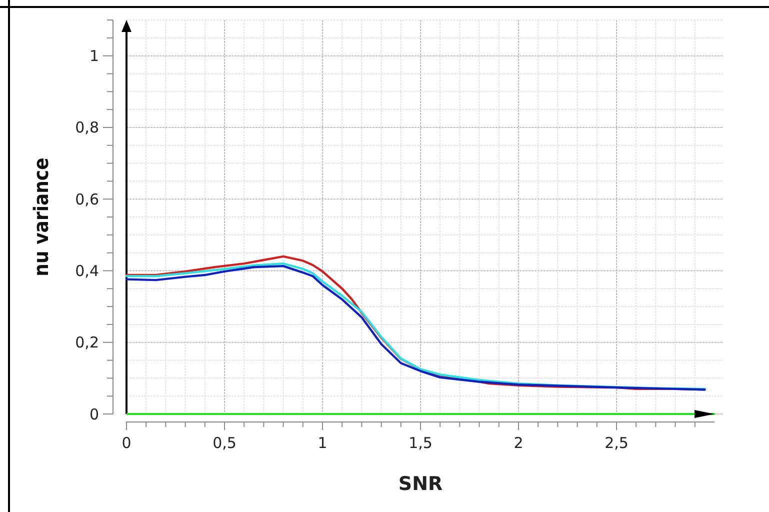 The image size is (769, 512). I want to click on x-tick-label: 1,5, so click(420, 443).